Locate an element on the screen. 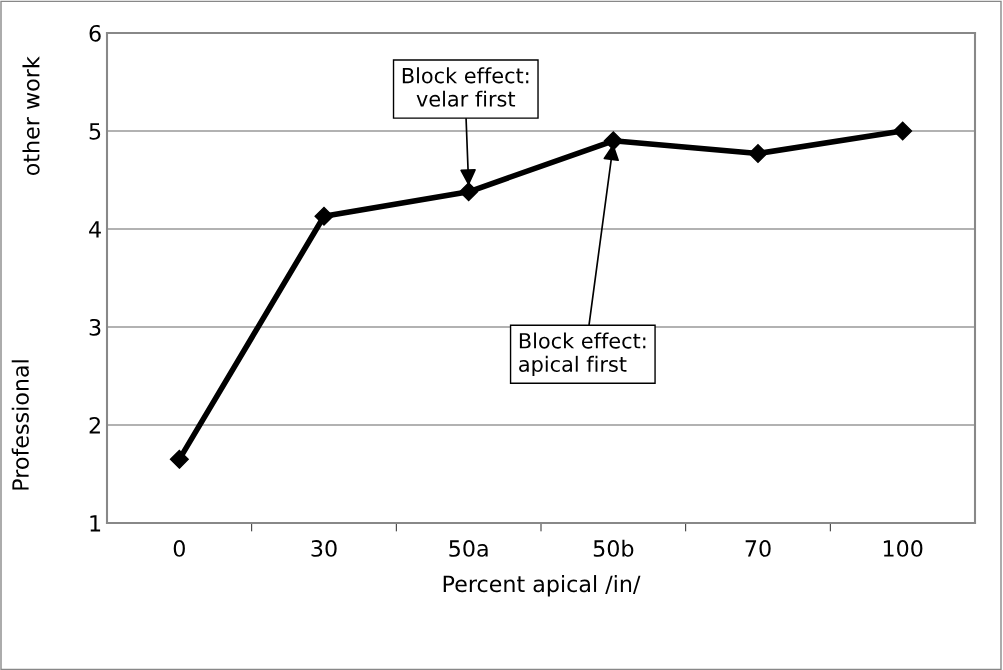 The height and width of the screenshot is (670, 1003). annotation: Block effect: apical first is located at coordinates (582, 354).